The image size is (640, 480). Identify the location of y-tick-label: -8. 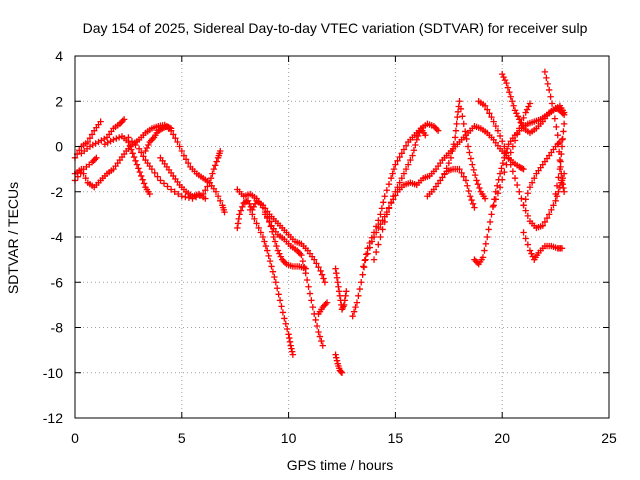
(57, 328).